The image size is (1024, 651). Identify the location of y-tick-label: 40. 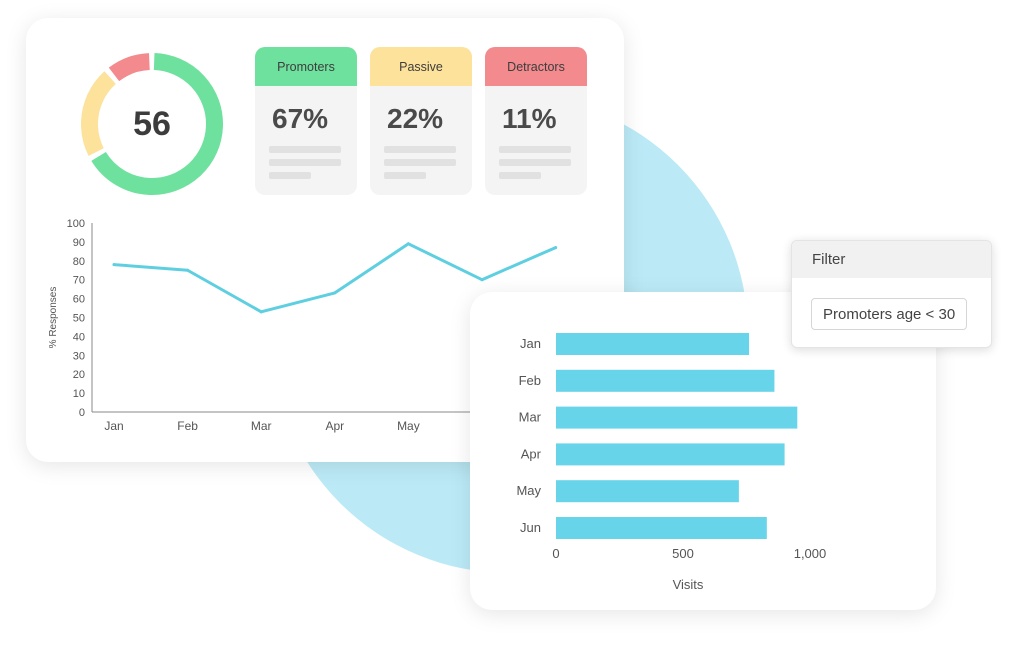
(79, 337).